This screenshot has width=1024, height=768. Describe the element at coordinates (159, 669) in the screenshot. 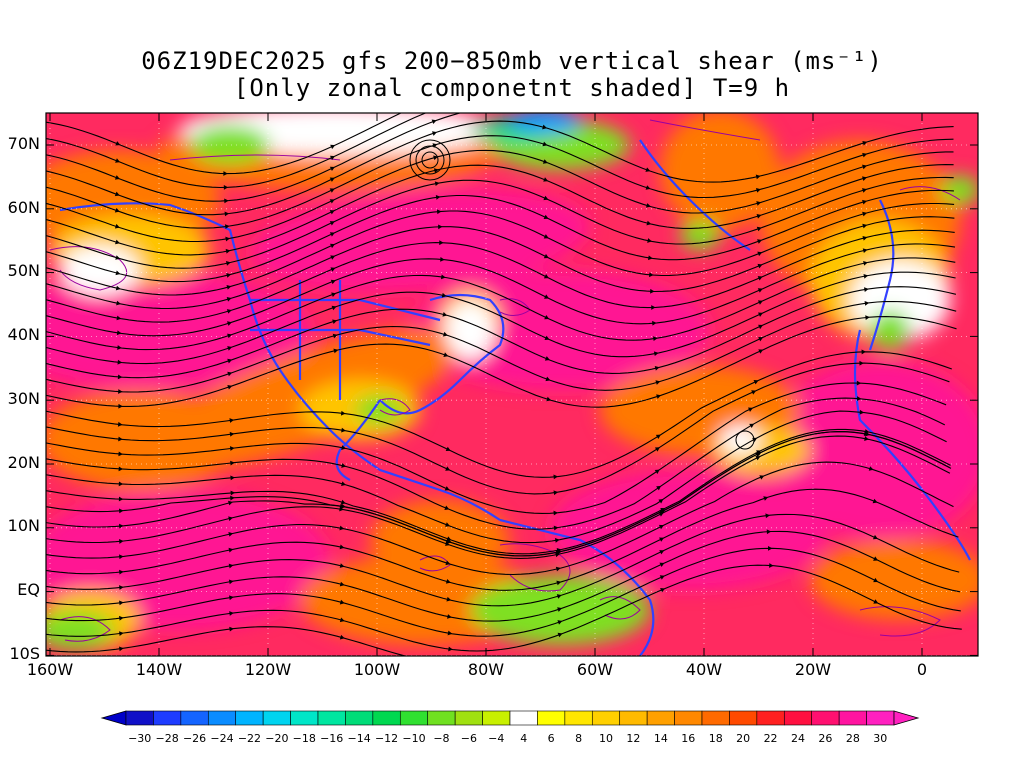

I see `lon-label: 140W` at that location.